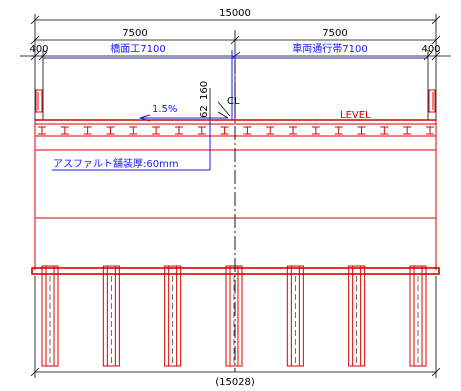 The height and width of the screenshot is (391, 461). Describe the element at coordinates (430, 49) in the screenshot. I see `dimension-right-edge-label: 400` at that location.